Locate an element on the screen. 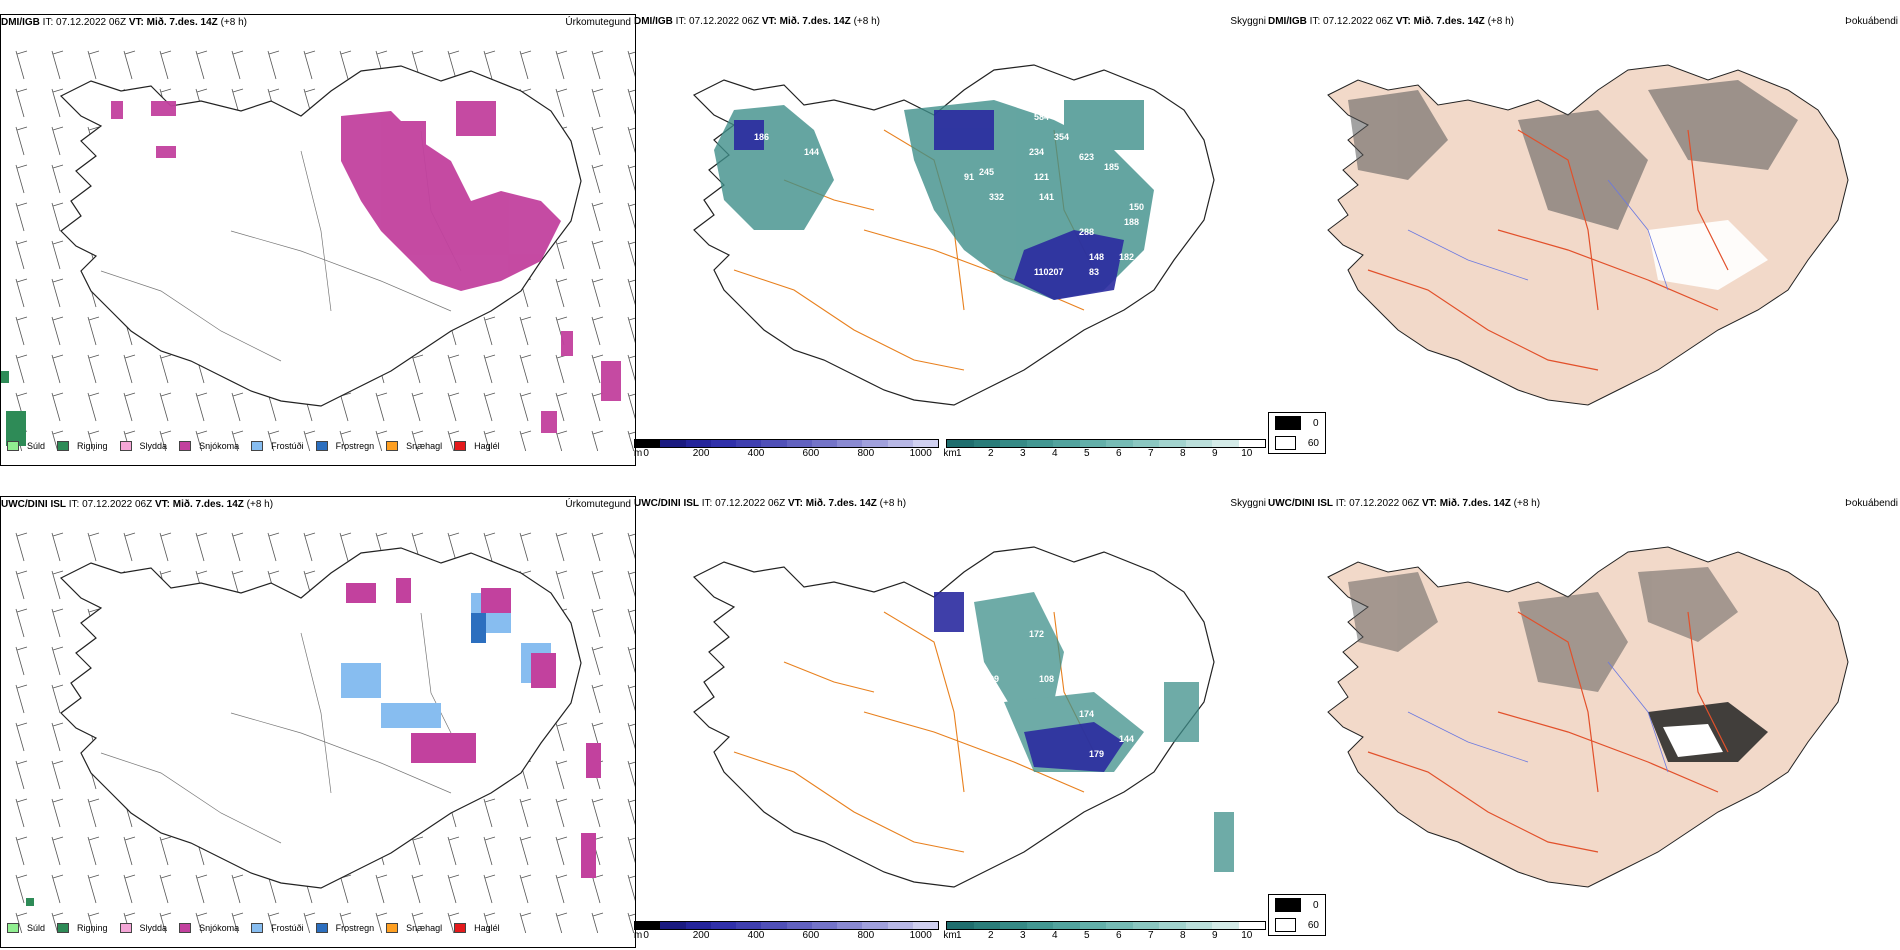 Image resolution: width=1900 pixels, height=950 pixels. fog-legend-label: 60 is located at coordinates (1313, 443).